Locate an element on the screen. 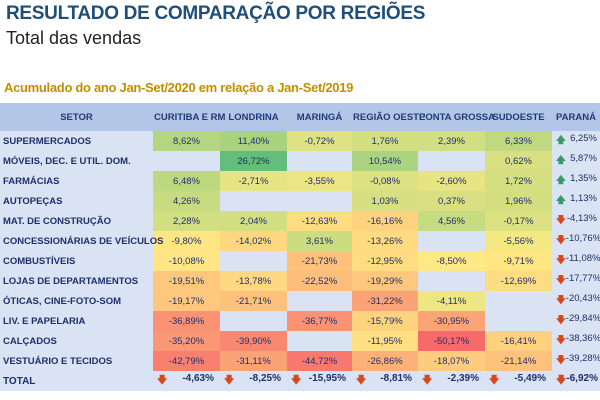  arrow-up-icon: 🡅 is located at coordinates (561, 160).